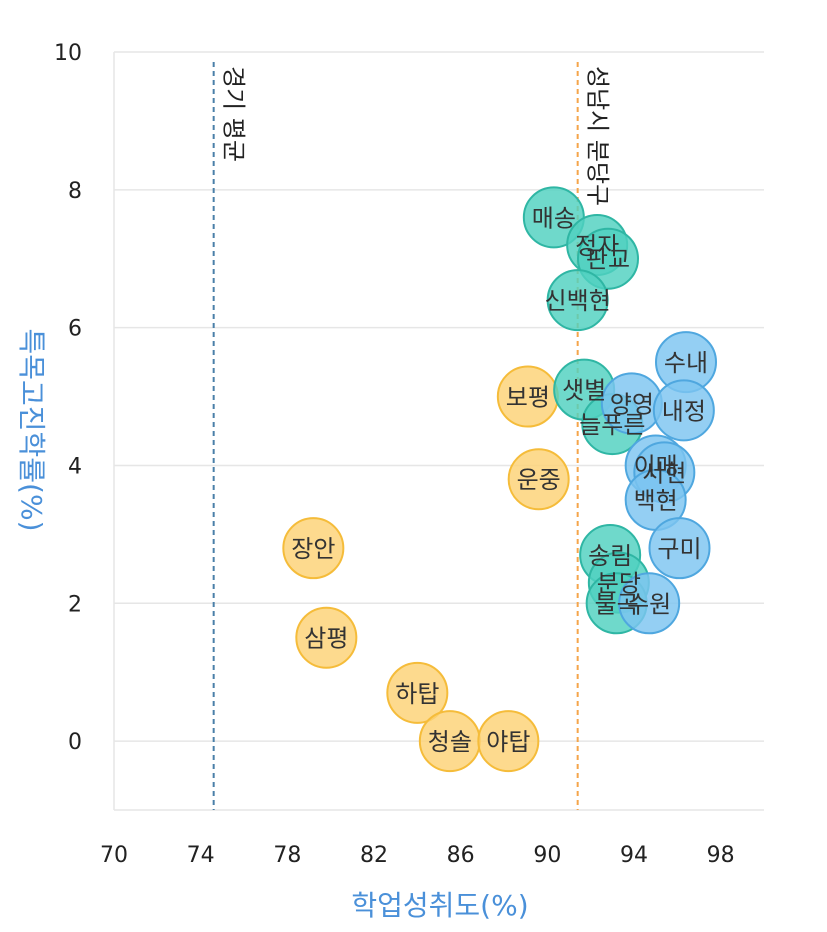 Image resolution: width=827 pixels, height=932 pixels. Describe the element at coordinates (632, 404) in the screenshot. I see `bubble-label: 양영` at that location.